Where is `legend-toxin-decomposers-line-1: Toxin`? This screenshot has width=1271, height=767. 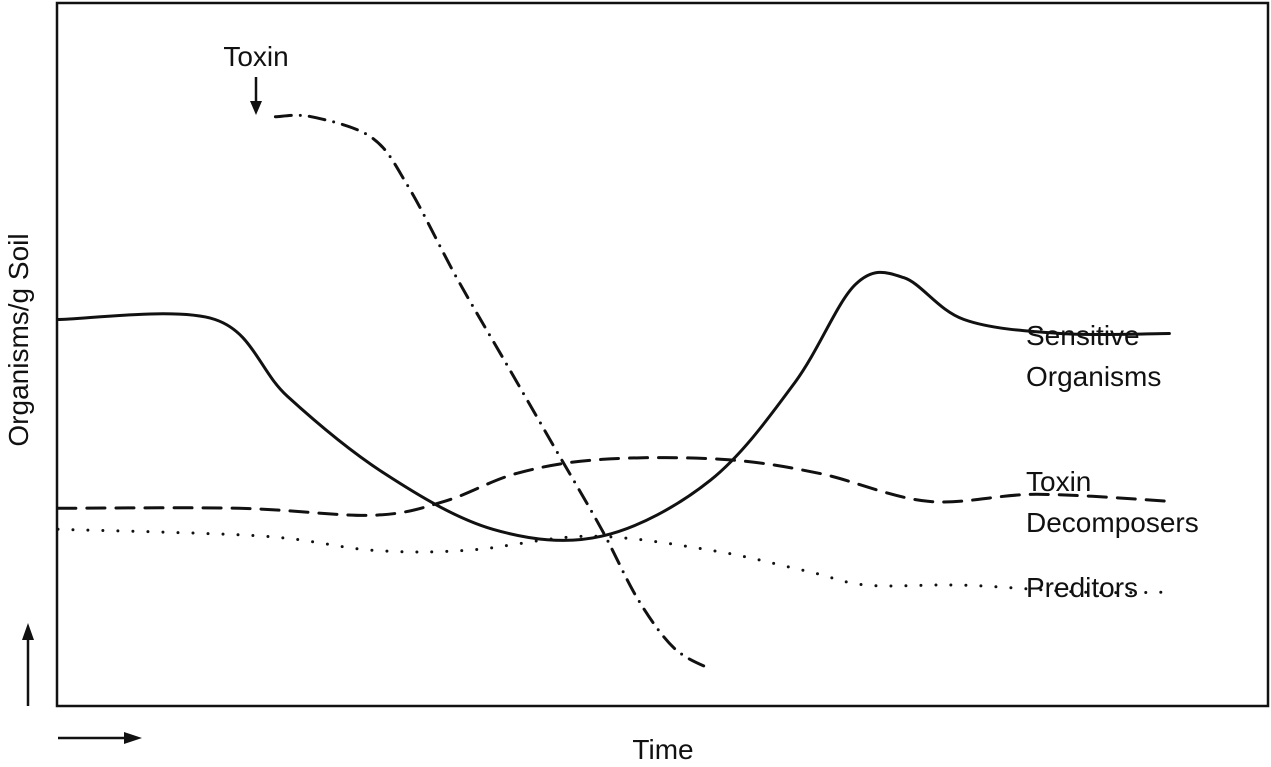 legend-toxin-decomposers-line-1: Toxin is located at coordinates (1058, 481).